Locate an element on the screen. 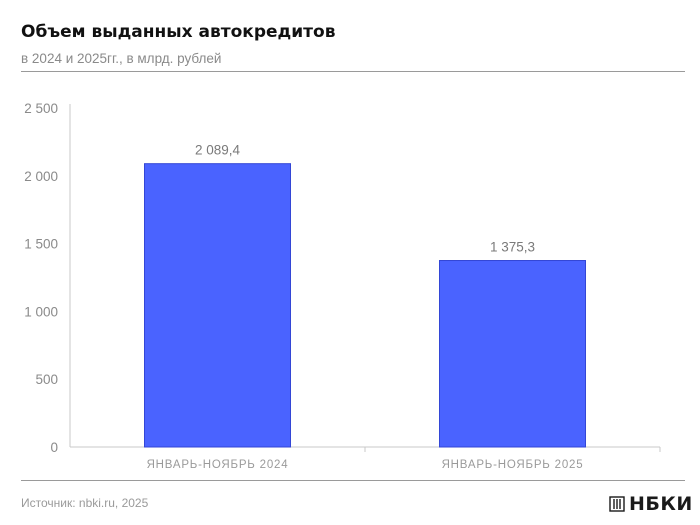 Image resolution: width=700 pixels, height=525 pixels. header-divider is located at coordinates (353, 71).